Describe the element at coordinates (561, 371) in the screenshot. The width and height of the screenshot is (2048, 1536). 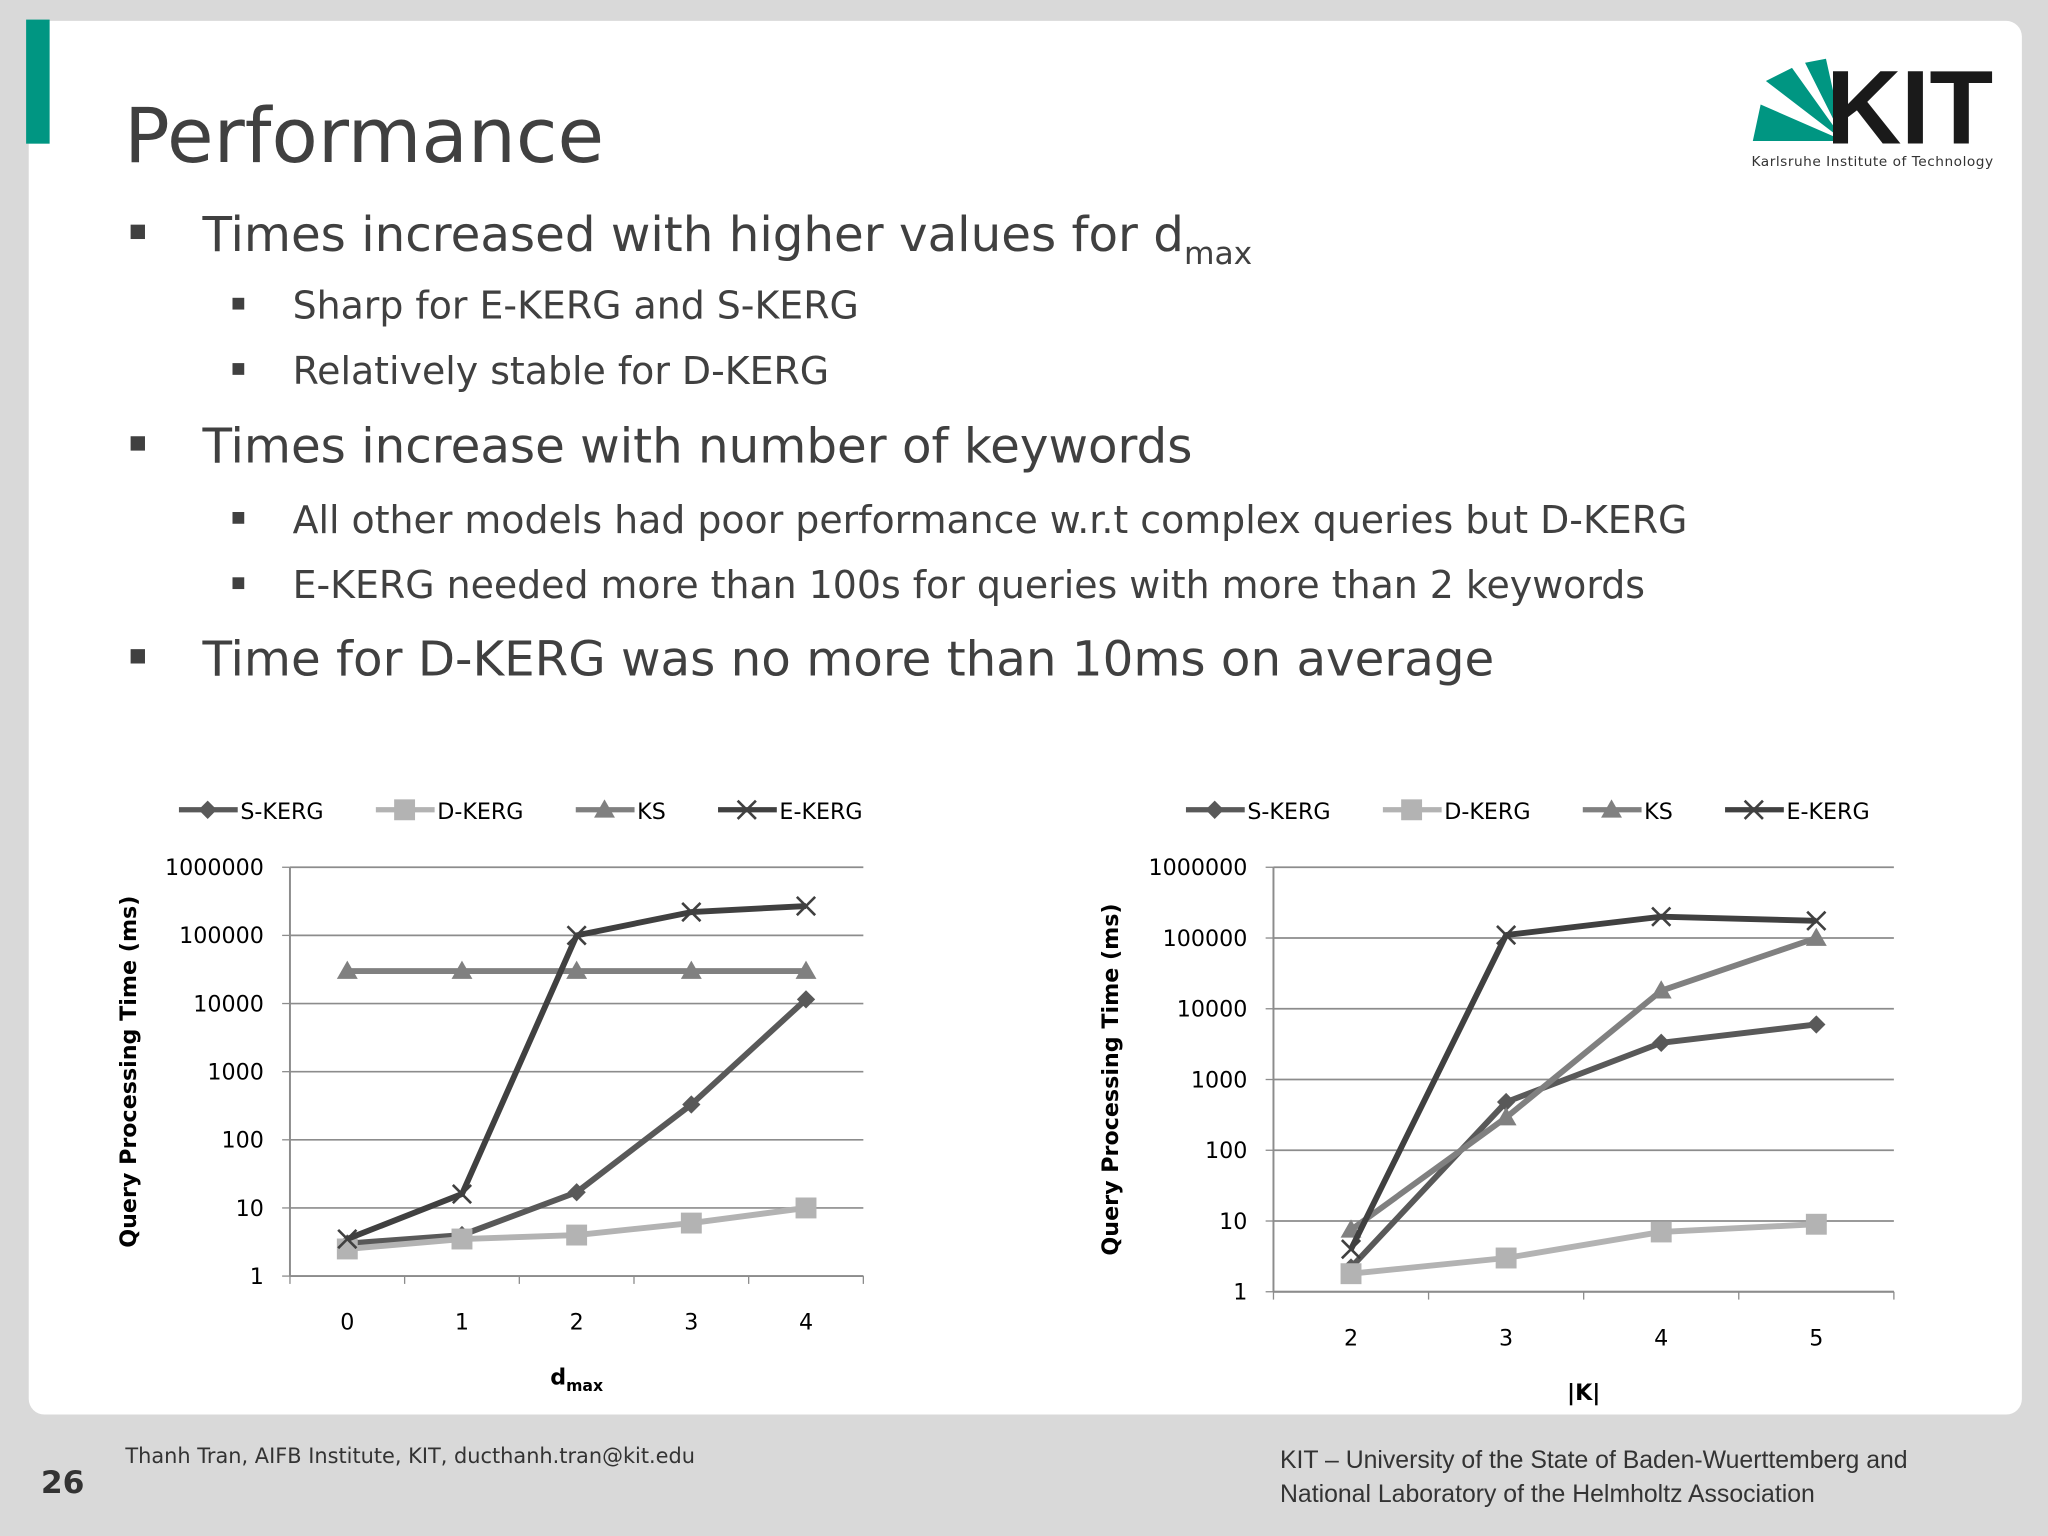
I see `bullet-text: Relatively stable for D-KERG` at that location.